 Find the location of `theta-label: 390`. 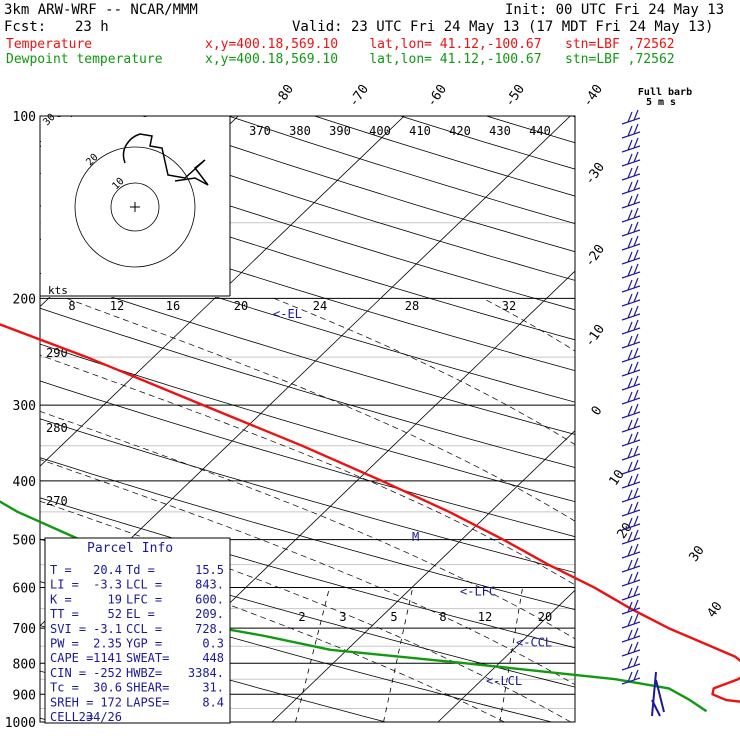

theta-label: 390 is located at coordinates (340, 131).